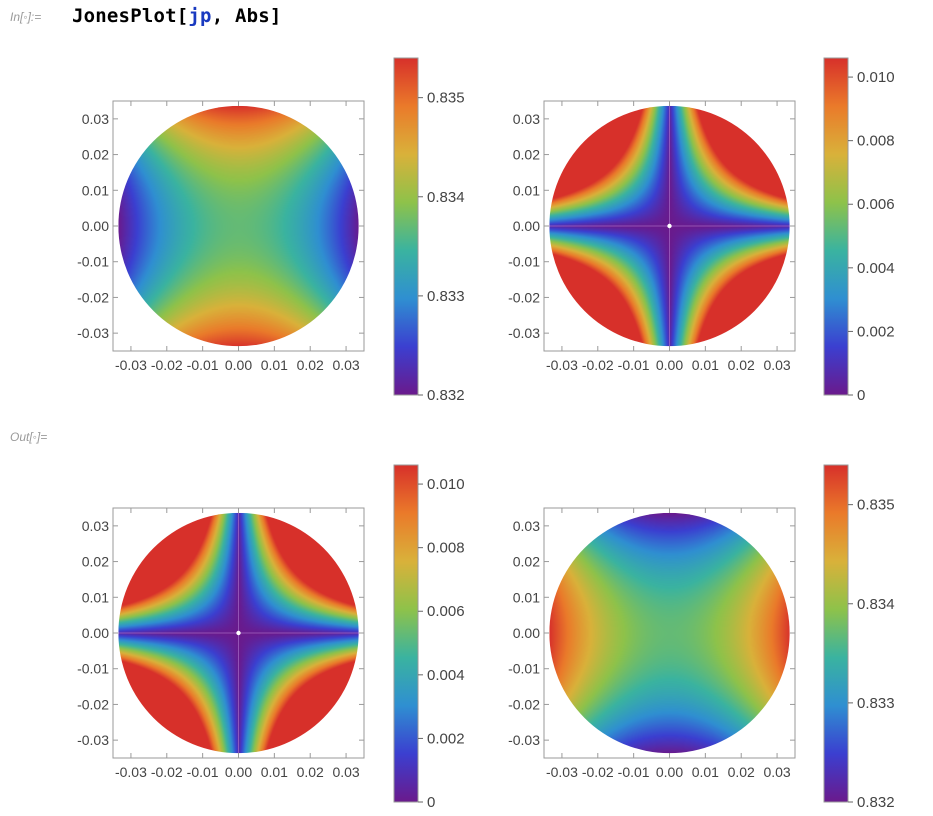 The image size is (933, 816). What do you see at coordinates (223, 16) in the screenshot?
I see `comma: ,` at bounding box center [223, 16].